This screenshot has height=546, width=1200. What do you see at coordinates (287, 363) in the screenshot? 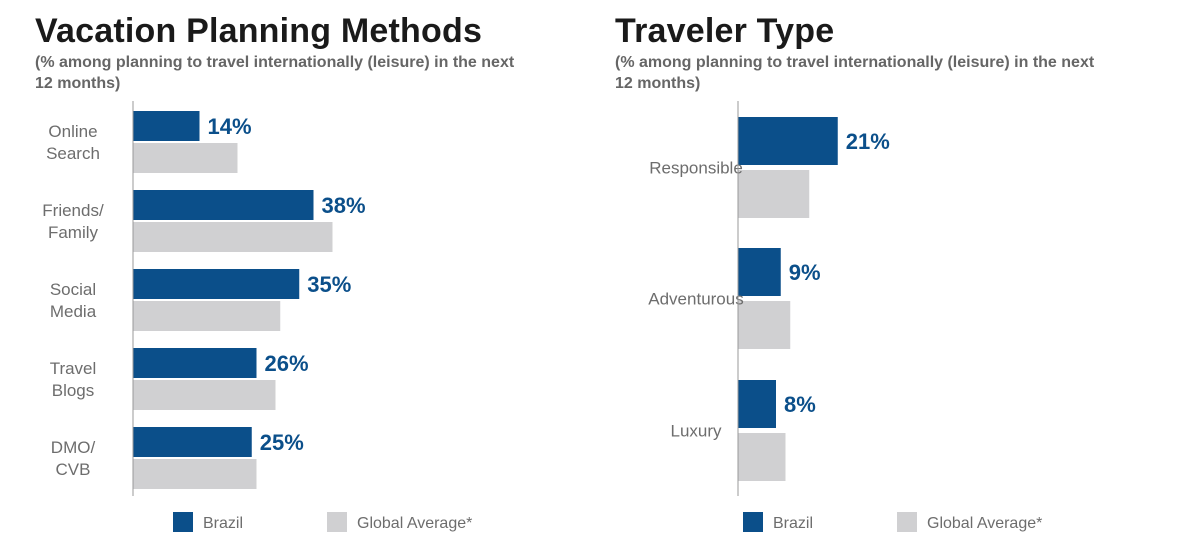
I see `data-label: 26%` at bounding box center [287, 363].